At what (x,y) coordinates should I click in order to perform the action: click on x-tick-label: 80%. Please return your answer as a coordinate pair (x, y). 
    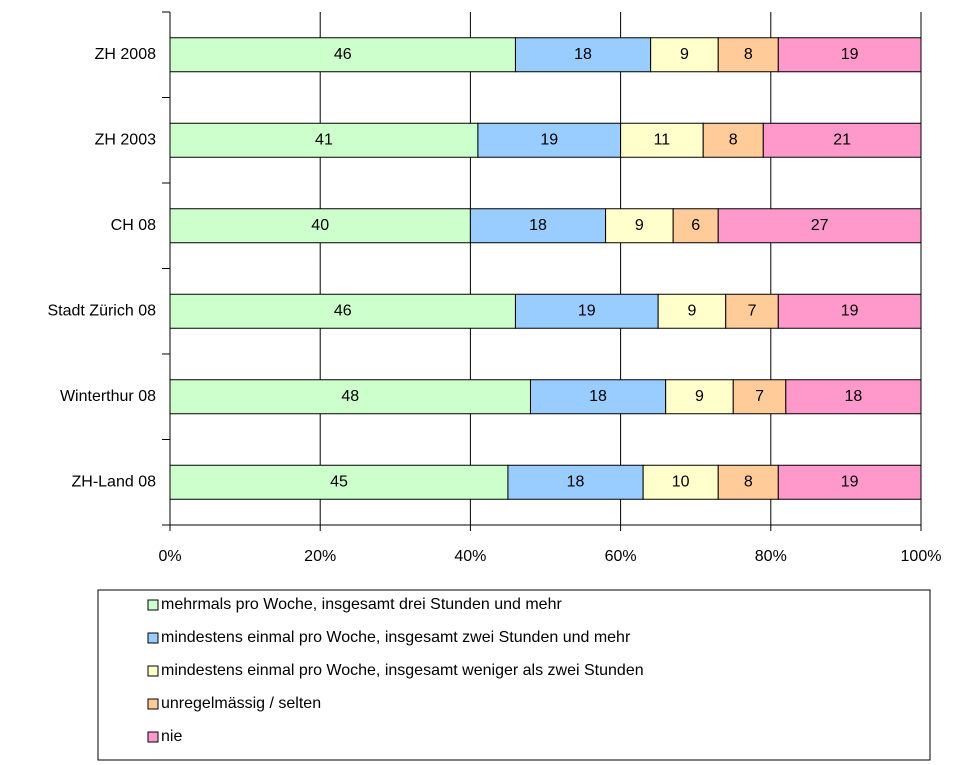
    Looking at the image, I should click on (771, 556).